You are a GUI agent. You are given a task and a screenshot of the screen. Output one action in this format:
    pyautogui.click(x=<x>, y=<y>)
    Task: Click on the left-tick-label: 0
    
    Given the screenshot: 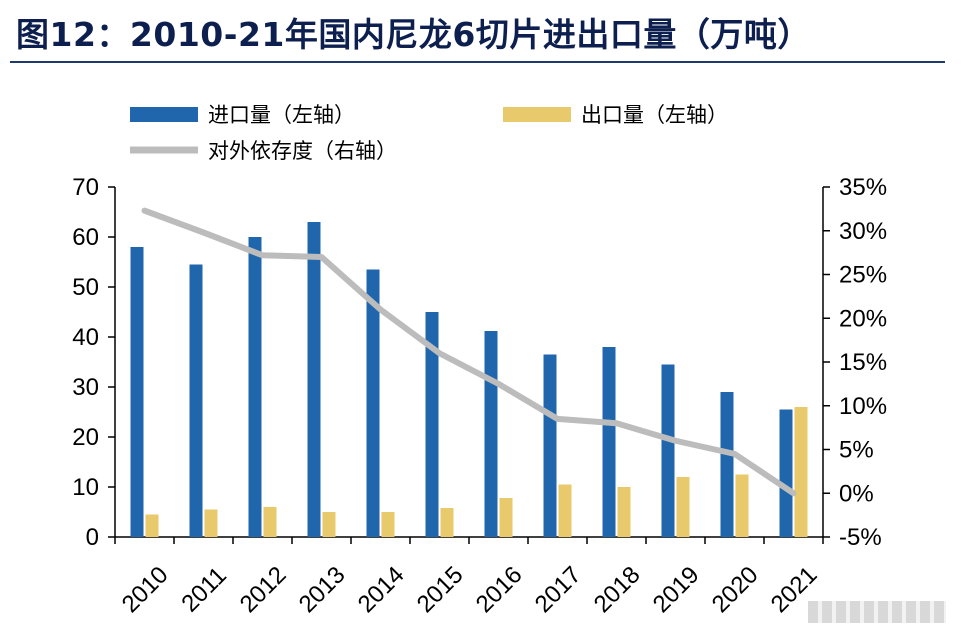 What is the action you would take?
    pyautogui.click(x=92, y=537)
    